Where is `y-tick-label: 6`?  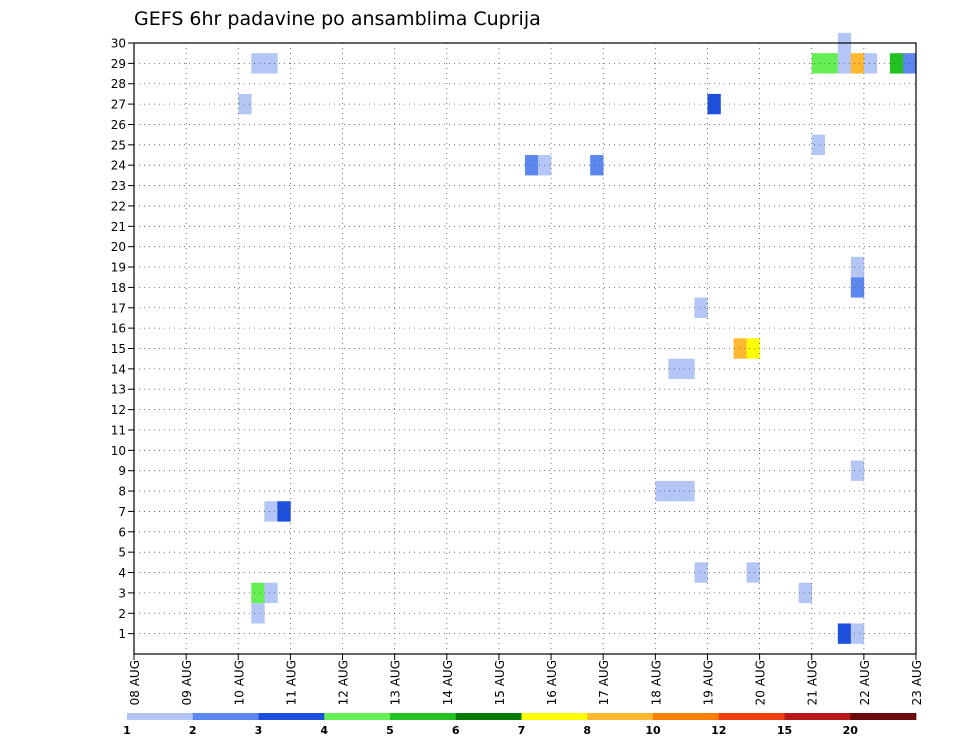
y-tick-label: 6 is located at coordinates (122, 532).